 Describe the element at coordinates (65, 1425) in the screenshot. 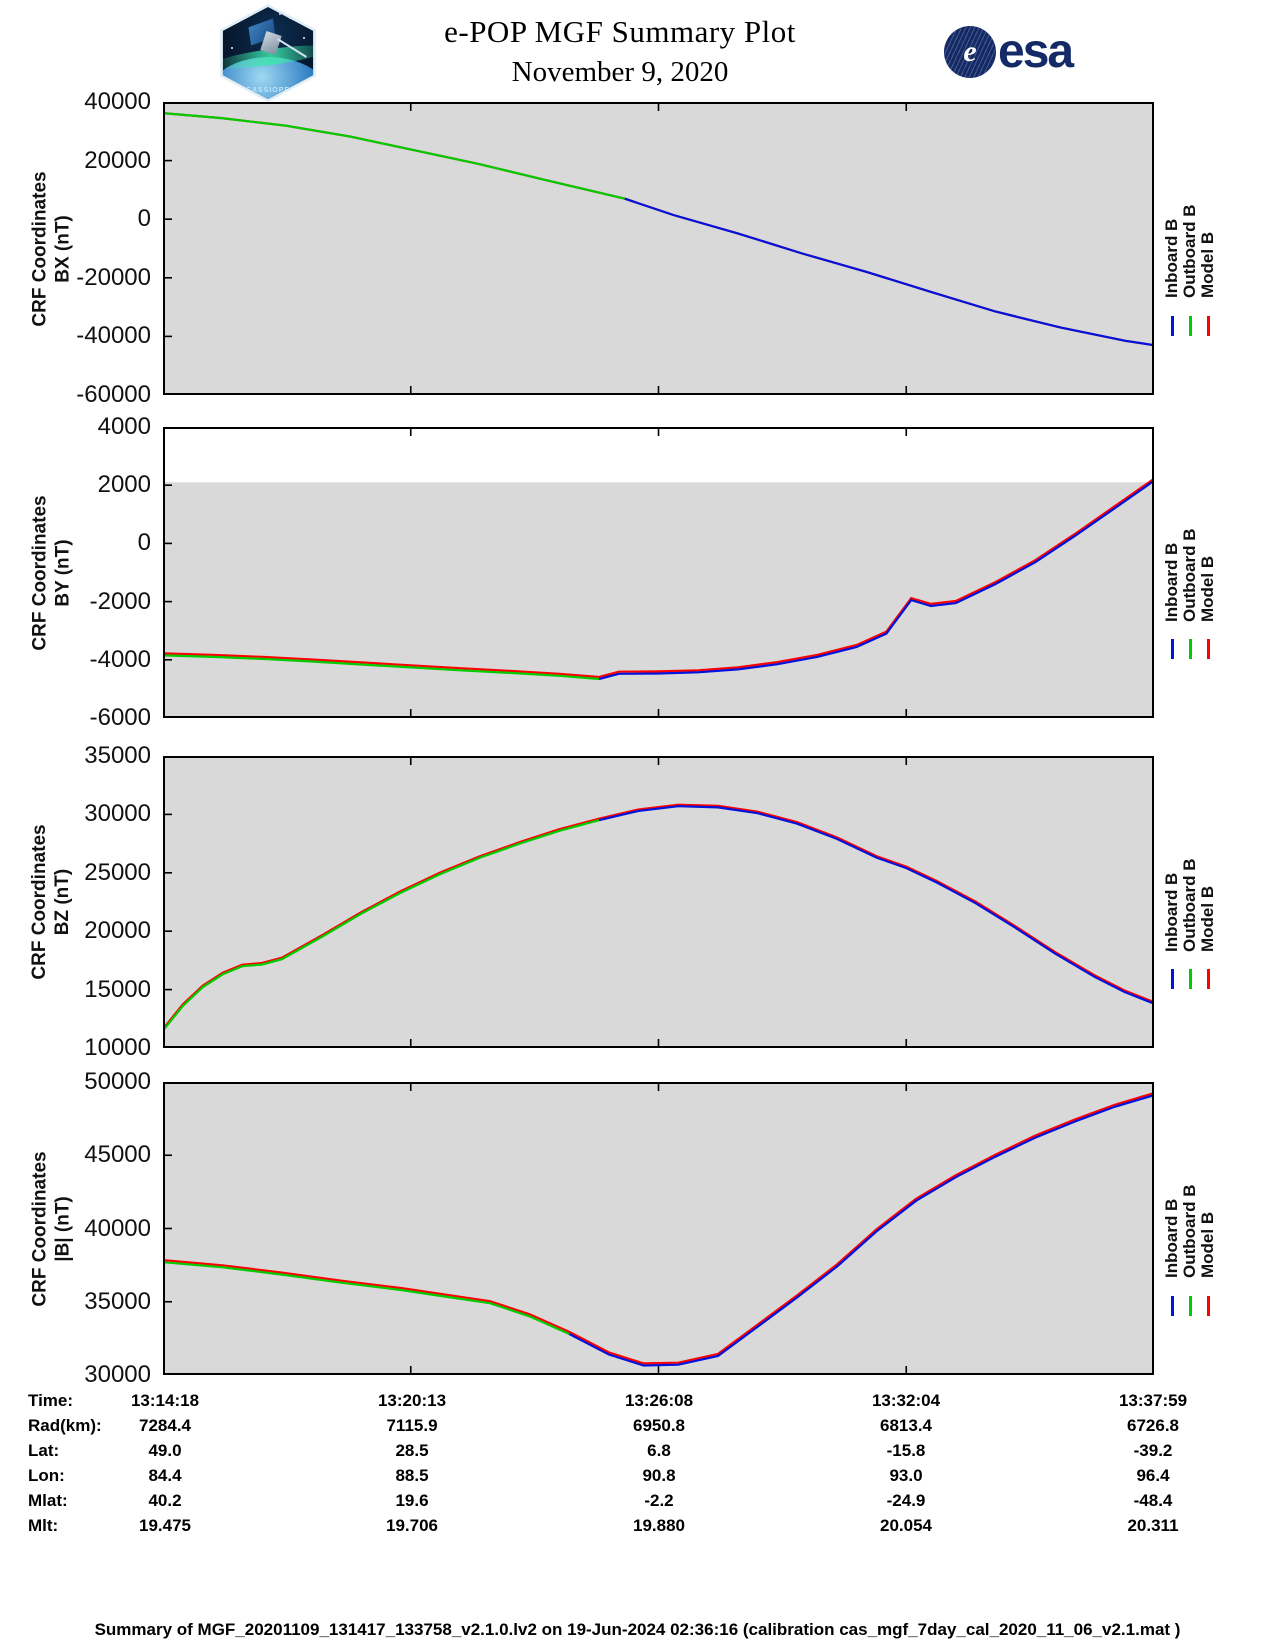

I see `table-row-label-radkm: Rad(km):` at that location.